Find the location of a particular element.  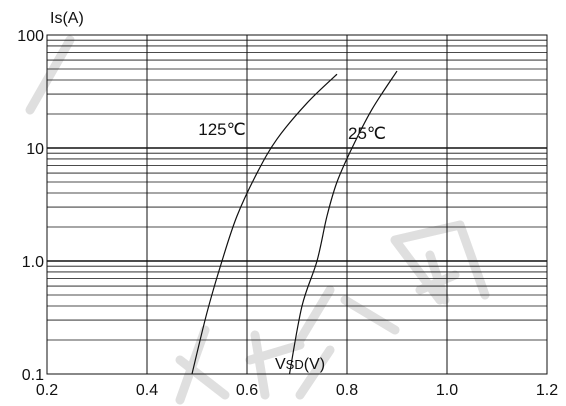

x-axis-title-unit: (V) is located at coordinates (314, 364).